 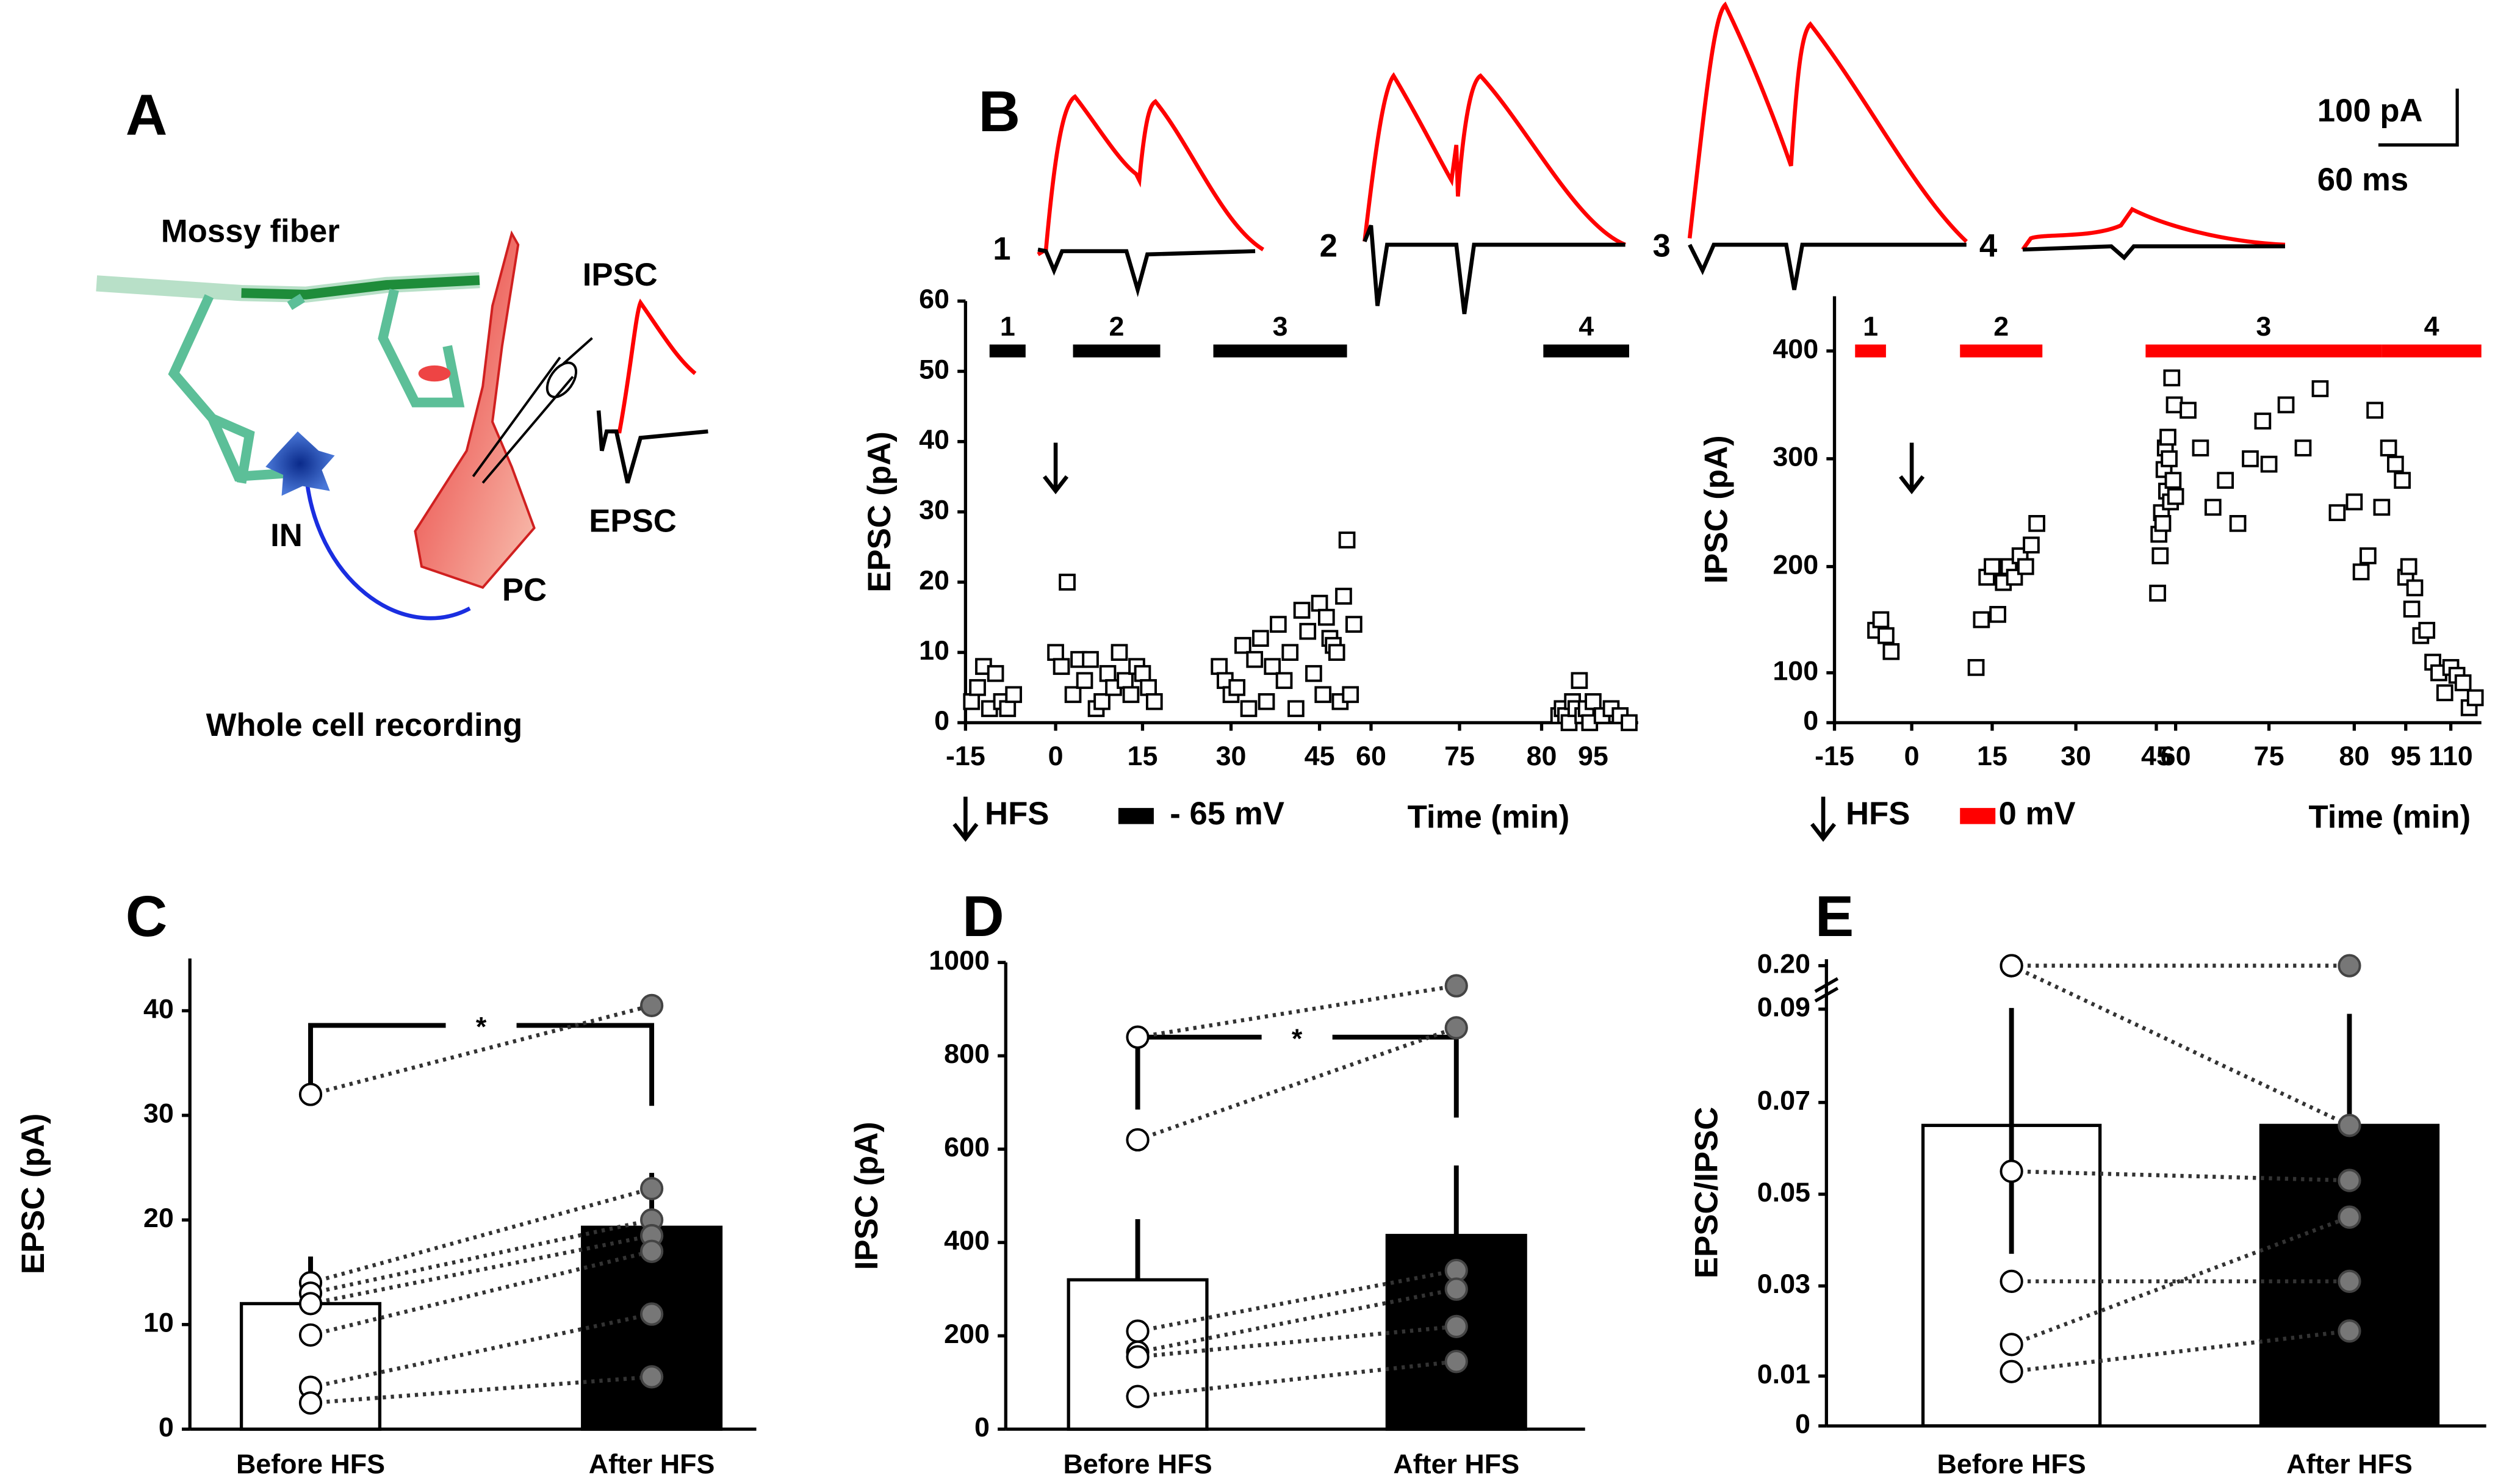 I want to click on pipette, so click(x=532, y=410).